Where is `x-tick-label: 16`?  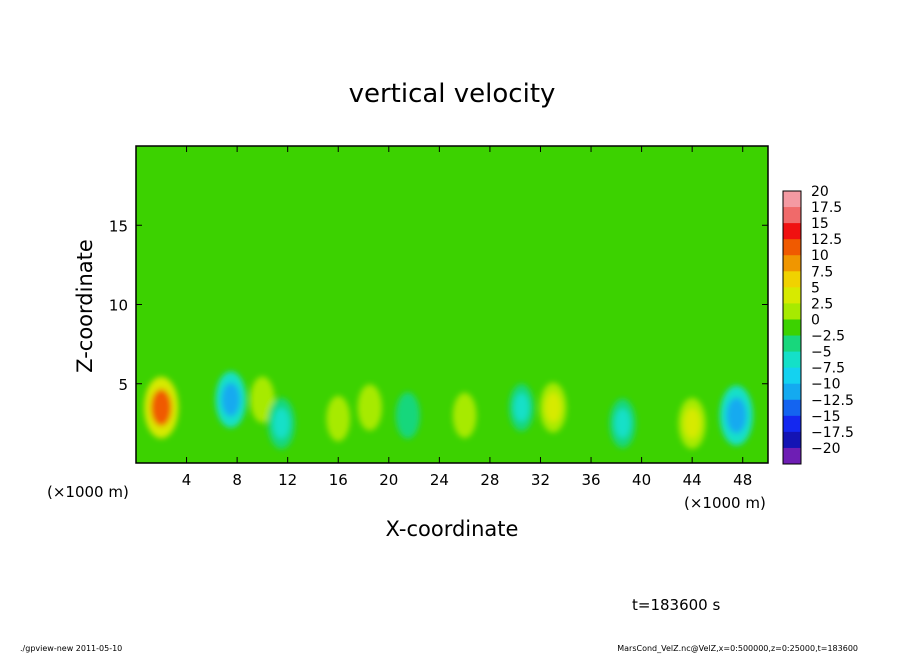 x-tick-label: 16 is located at coordinates (338, 480).